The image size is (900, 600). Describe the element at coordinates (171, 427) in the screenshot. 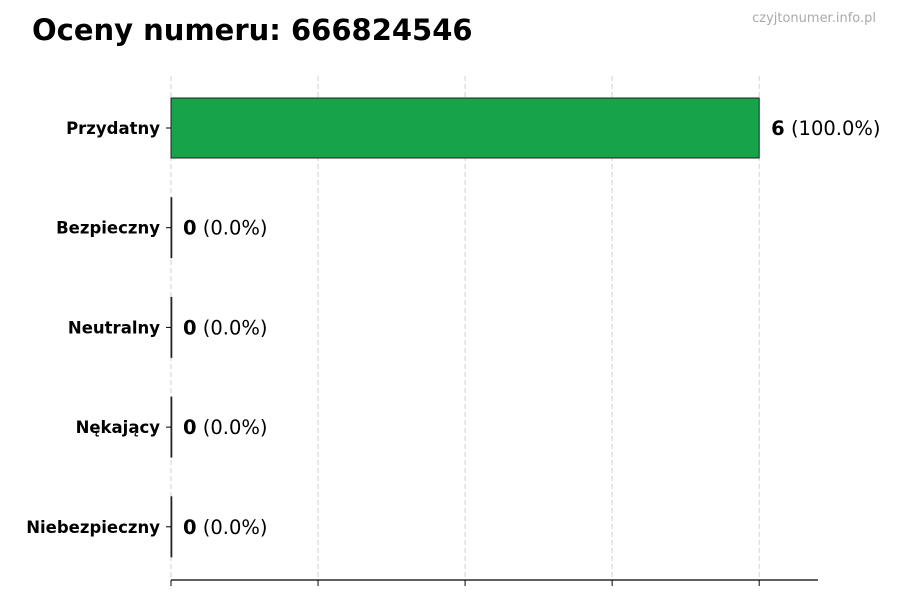

I see `bar-nękający` at that location.